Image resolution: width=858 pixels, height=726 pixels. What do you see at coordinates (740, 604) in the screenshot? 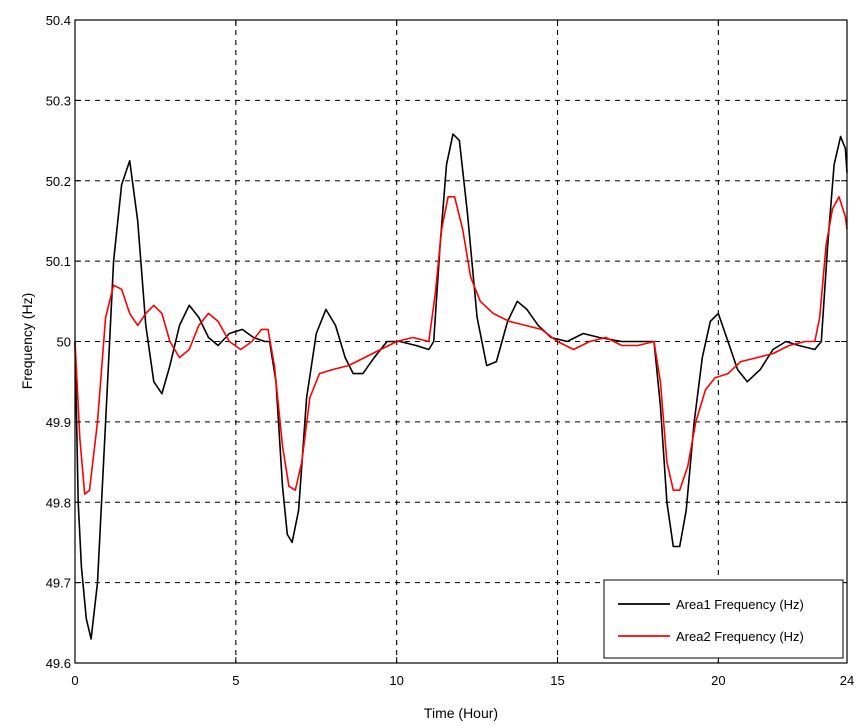
I see `legend-label-area1: Area1 Frequency (Hz)` at bounding box center [740, 604].